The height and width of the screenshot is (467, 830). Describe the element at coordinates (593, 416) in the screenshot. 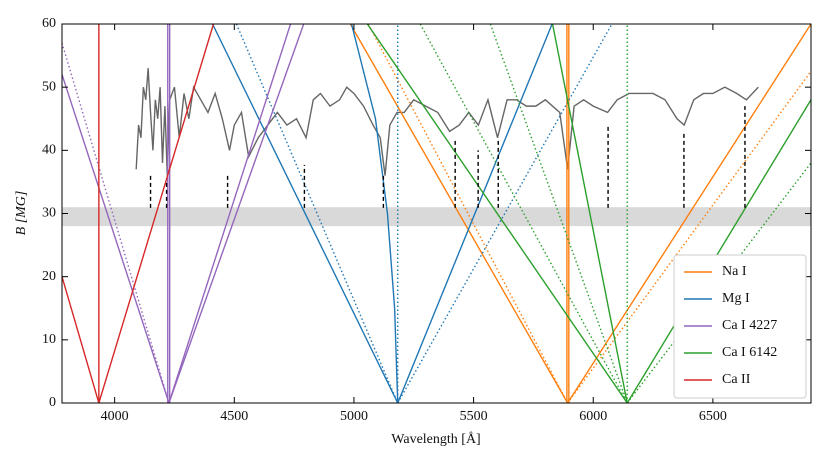

I see `x-tick-label: 6000` at that location.